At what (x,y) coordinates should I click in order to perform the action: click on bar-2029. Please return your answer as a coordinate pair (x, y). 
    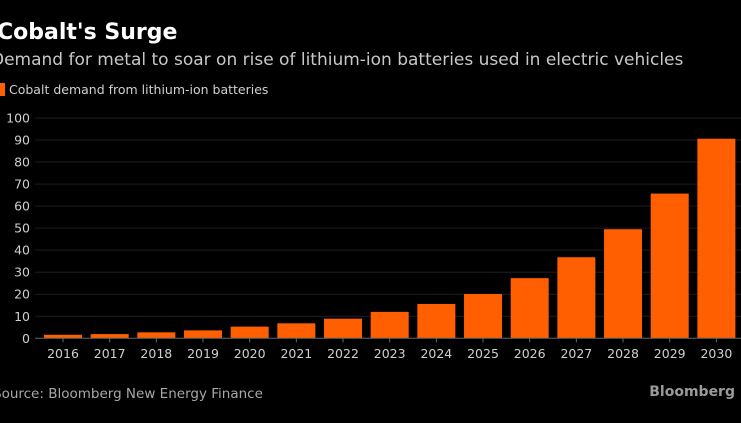
    Looking at the image, I should click on (669, 266).